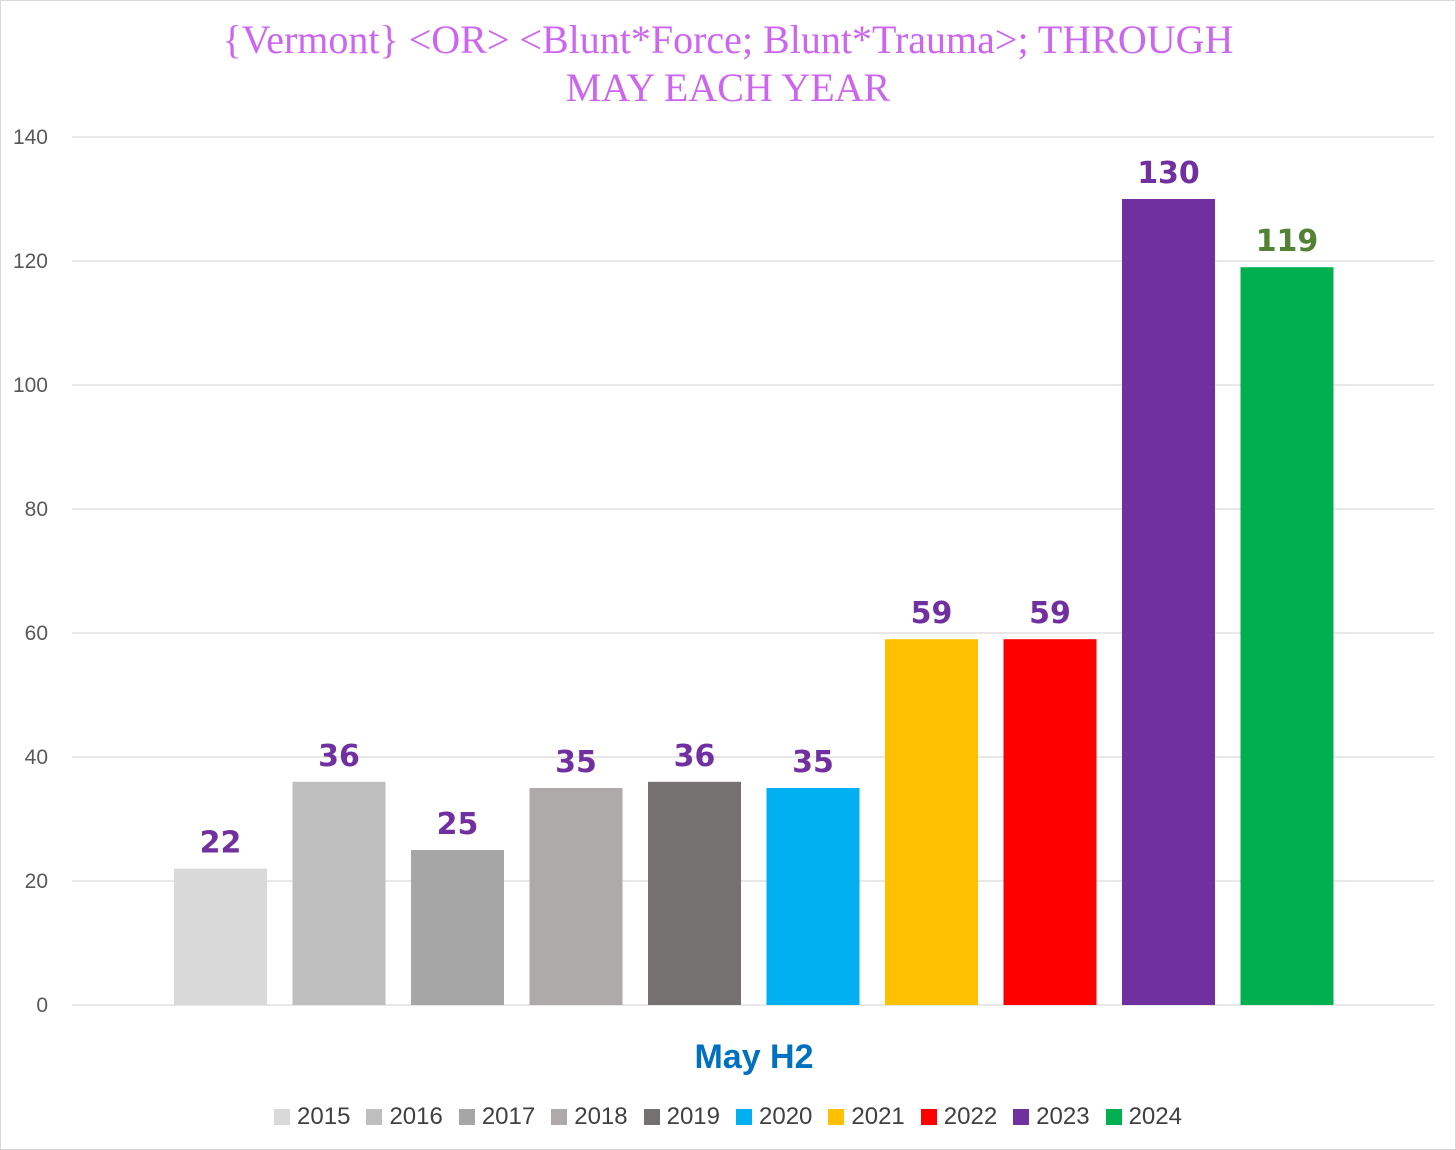  I want to click on legend-item-2022: 2022, so click(959, 1117).